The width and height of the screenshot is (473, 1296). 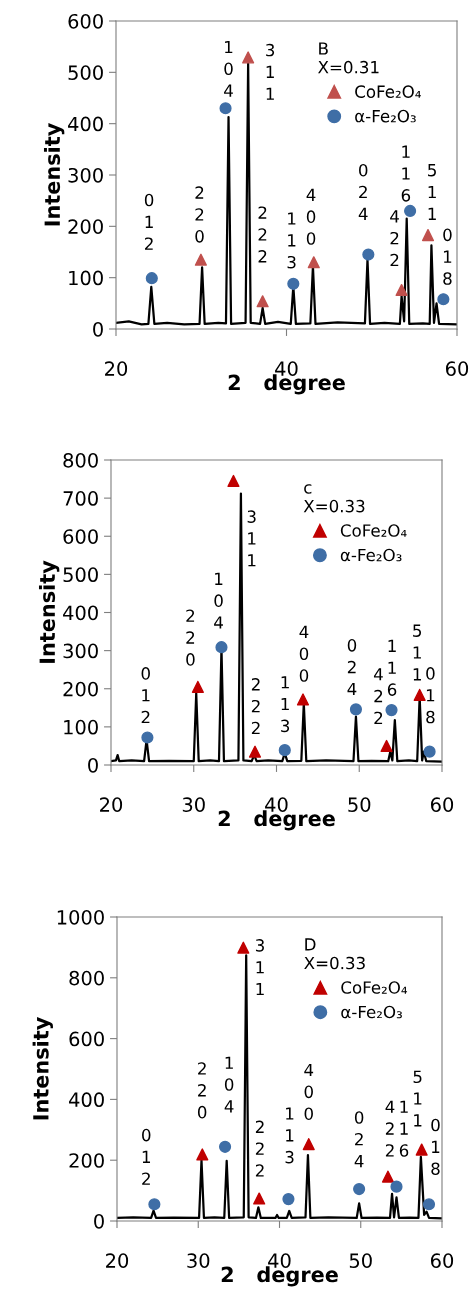 I want to click on x-tick-label: 20, so click(x=111, y=804).